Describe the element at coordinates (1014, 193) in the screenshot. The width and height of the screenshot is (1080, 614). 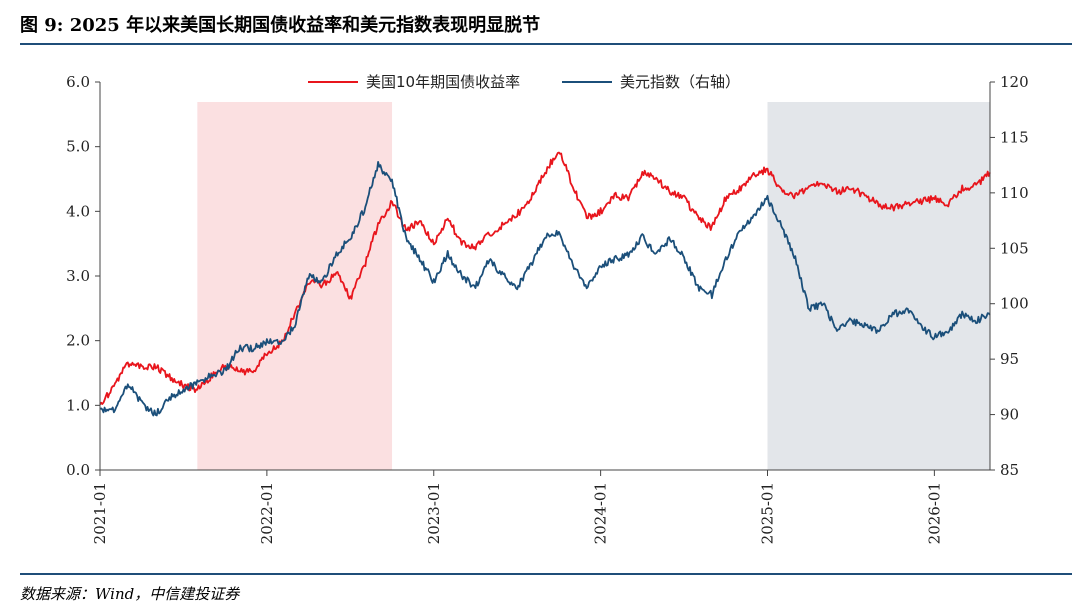
I see `y-right-tick-label: 110` at that location.